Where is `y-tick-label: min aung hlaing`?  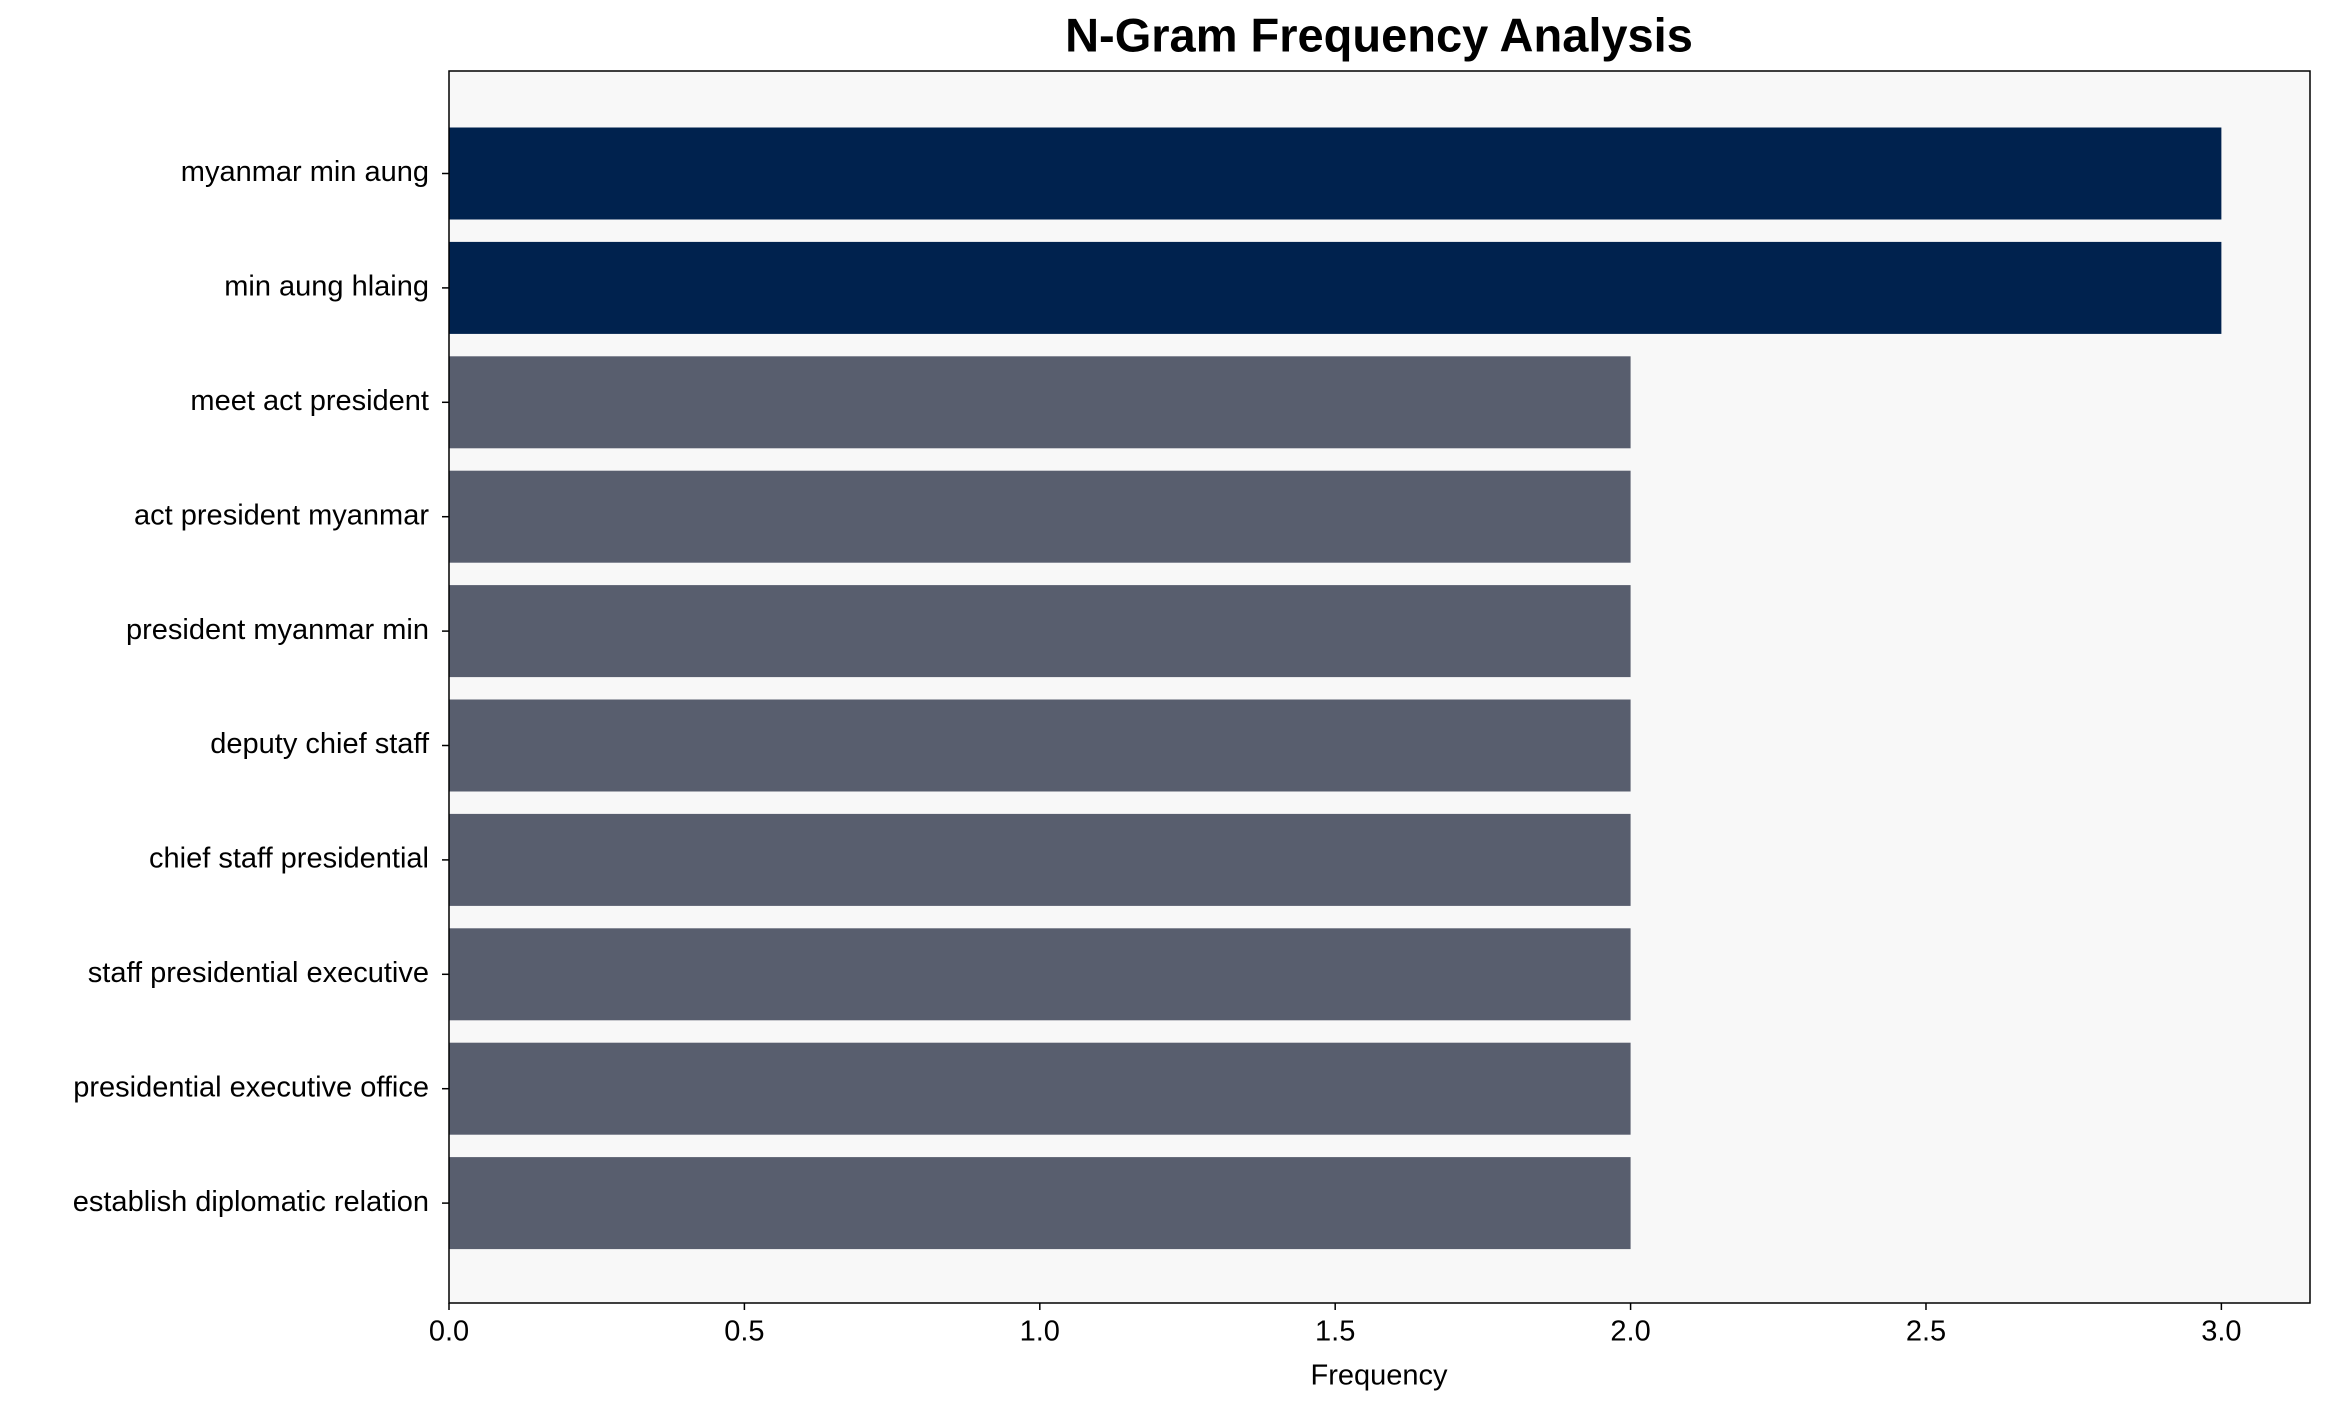
y-tick-label: min aung hlaing is located at coordinates (326, 287).